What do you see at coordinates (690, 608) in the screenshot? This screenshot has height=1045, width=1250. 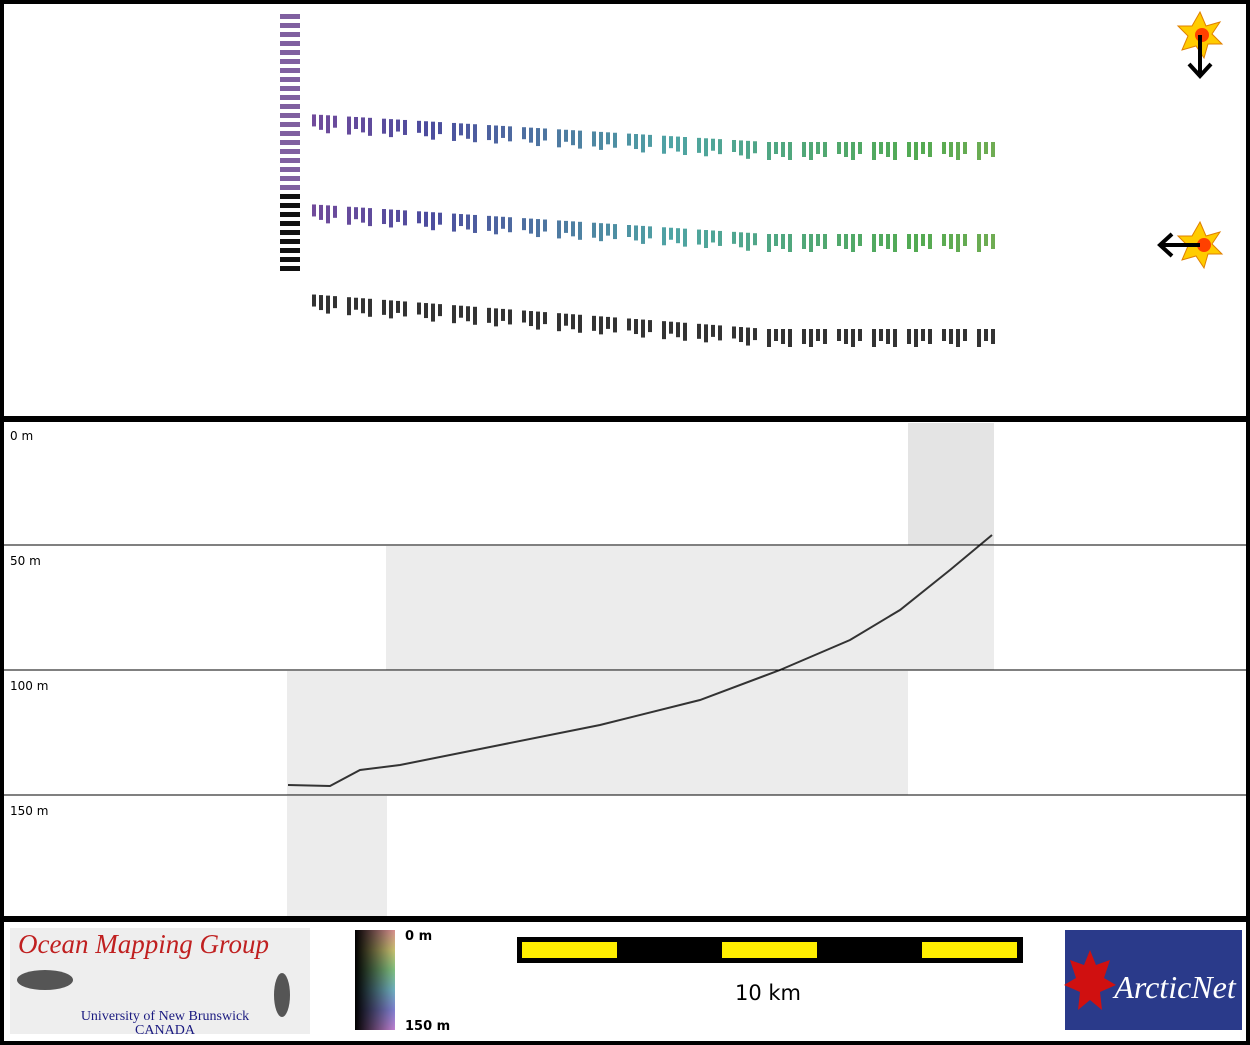 I see `echogram-block` at bounding box center [690, 608].